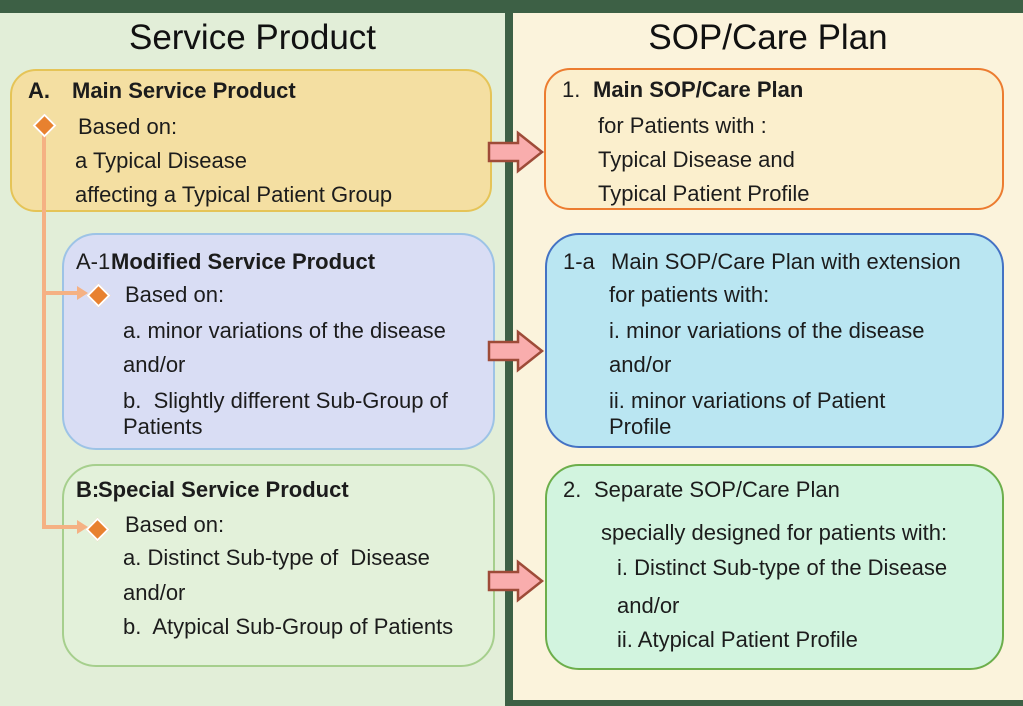 This screenshot has width=1023, height=706. Describe the element at coordinates (696, 159) in the screenshot. I see `box-line: Typical Disease and` at that location.